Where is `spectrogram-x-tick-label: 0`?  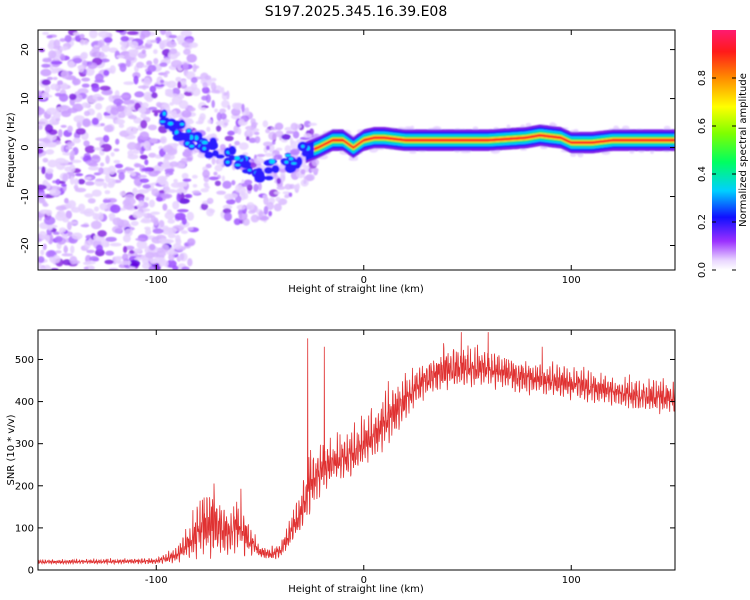 spectrogram-x-tick-label: 0 is located at coordinates (364, 280).